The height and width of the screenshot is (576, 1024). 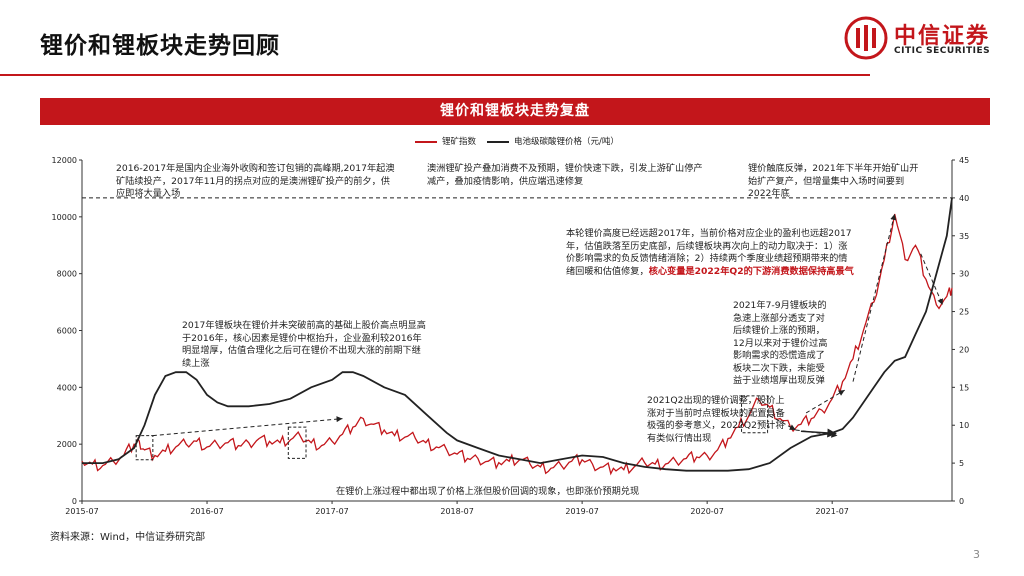 What do you see at coordinates (976, 554) in the screenshot?
I see `page-number: 3` at bounding box center [976, 554].